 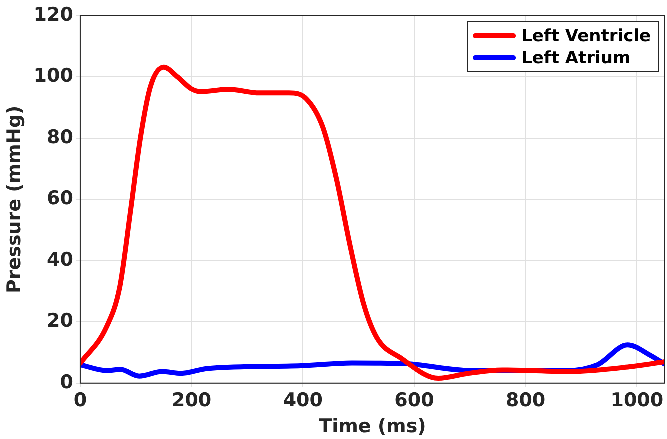 I want to click on x-tick-label: 400, so click(x=303, y=401).